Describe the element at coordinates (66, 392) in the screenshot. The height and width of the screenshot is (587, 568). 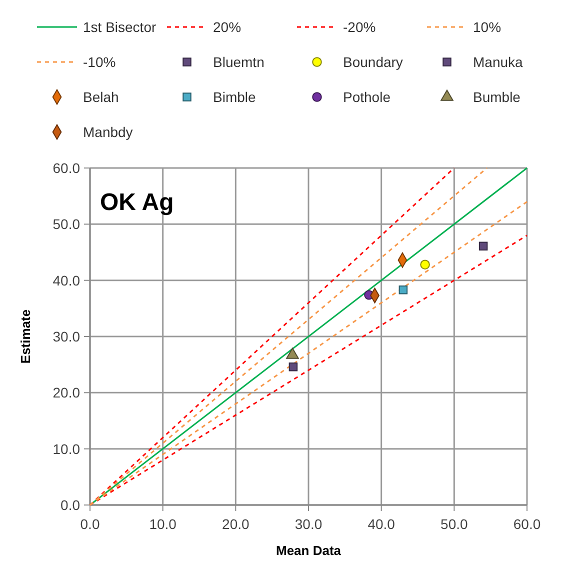
I see `y-tick-label: 20.0` at that location.